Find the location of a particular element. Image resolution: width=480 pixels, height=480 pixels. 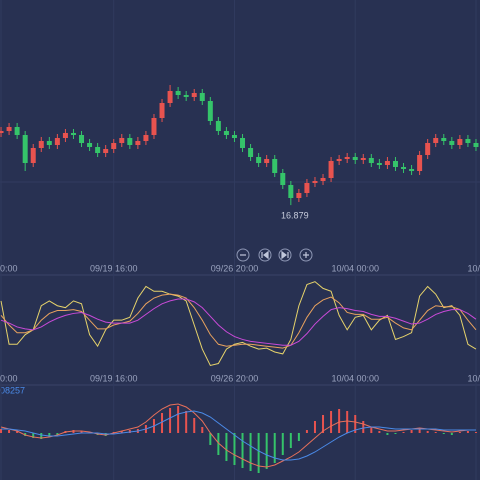

scroll-right-button is located at coordinates (285, 255).